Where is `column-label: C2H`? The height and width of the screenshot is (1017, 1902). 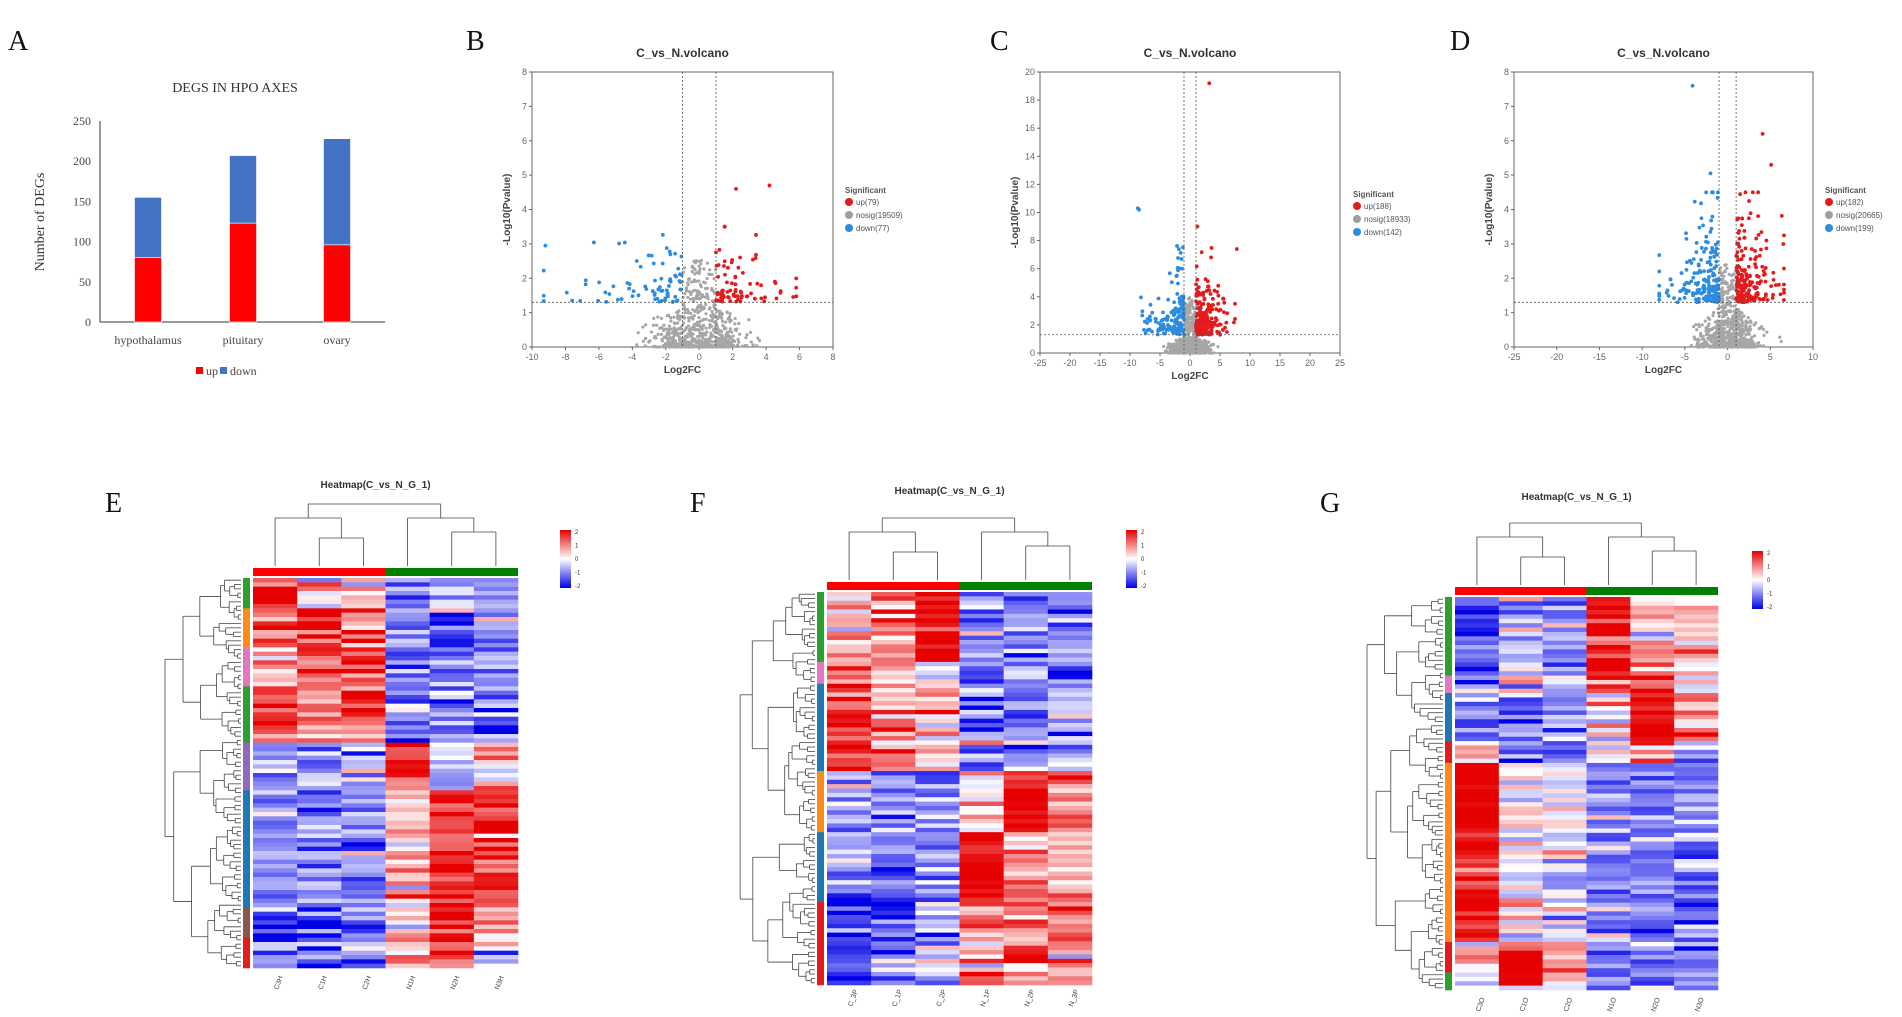 column-label: C2H is located at coordinates (367, 983).